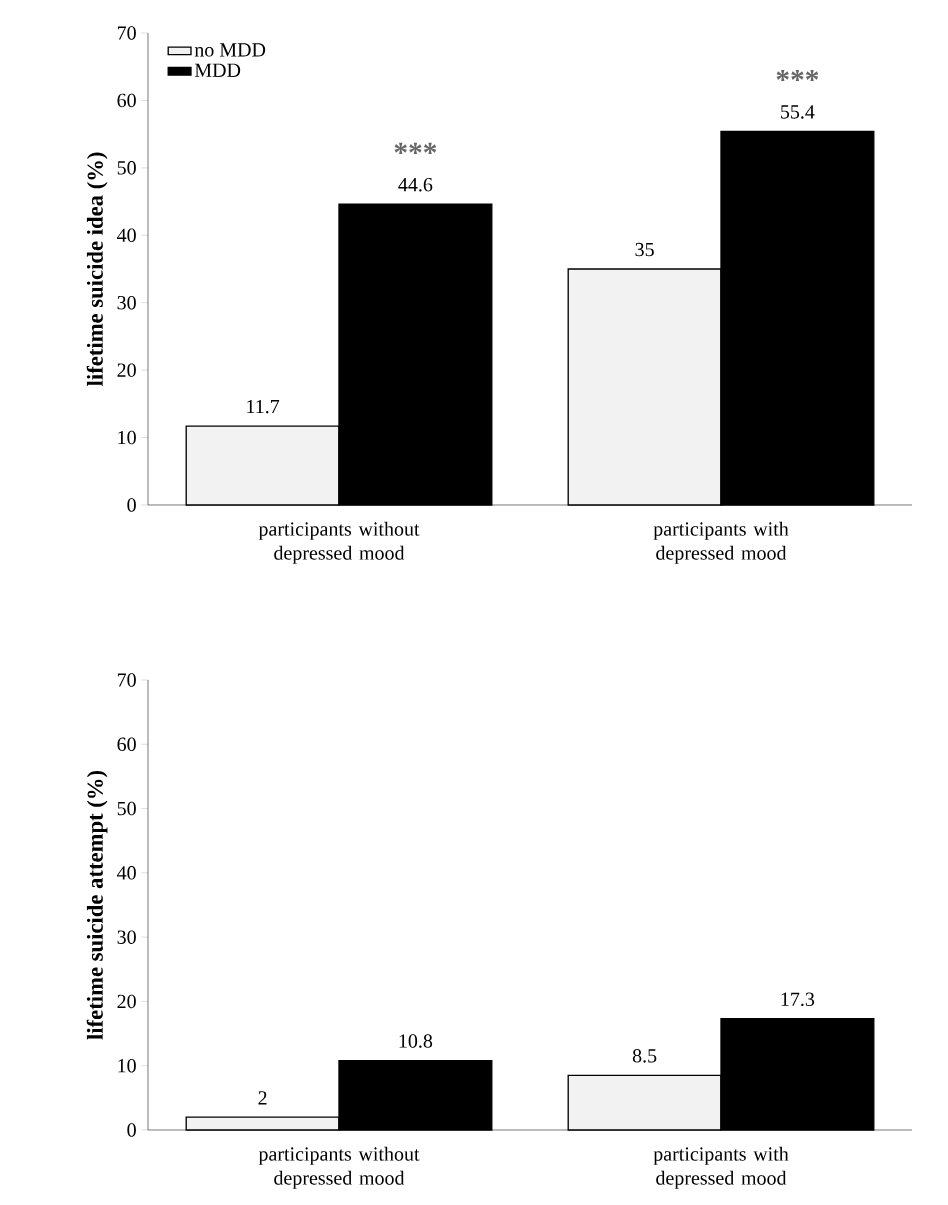 This screenshot has width=948, height=1205. What do you see at coordinates (262, 1098) in the screenshot?
I see `data-label: 2` at bounding box center [262, 1098].